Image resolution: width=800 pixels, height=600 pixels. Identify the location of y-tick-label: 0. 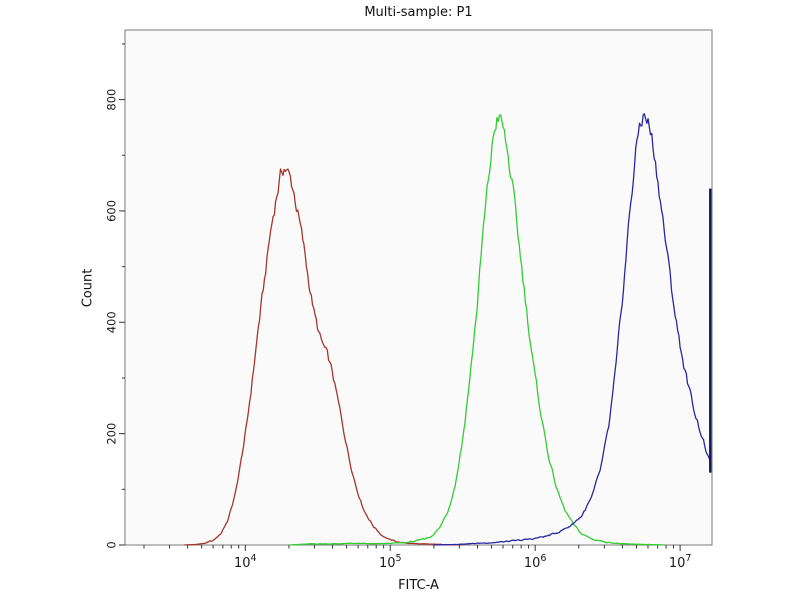
(112, 544).